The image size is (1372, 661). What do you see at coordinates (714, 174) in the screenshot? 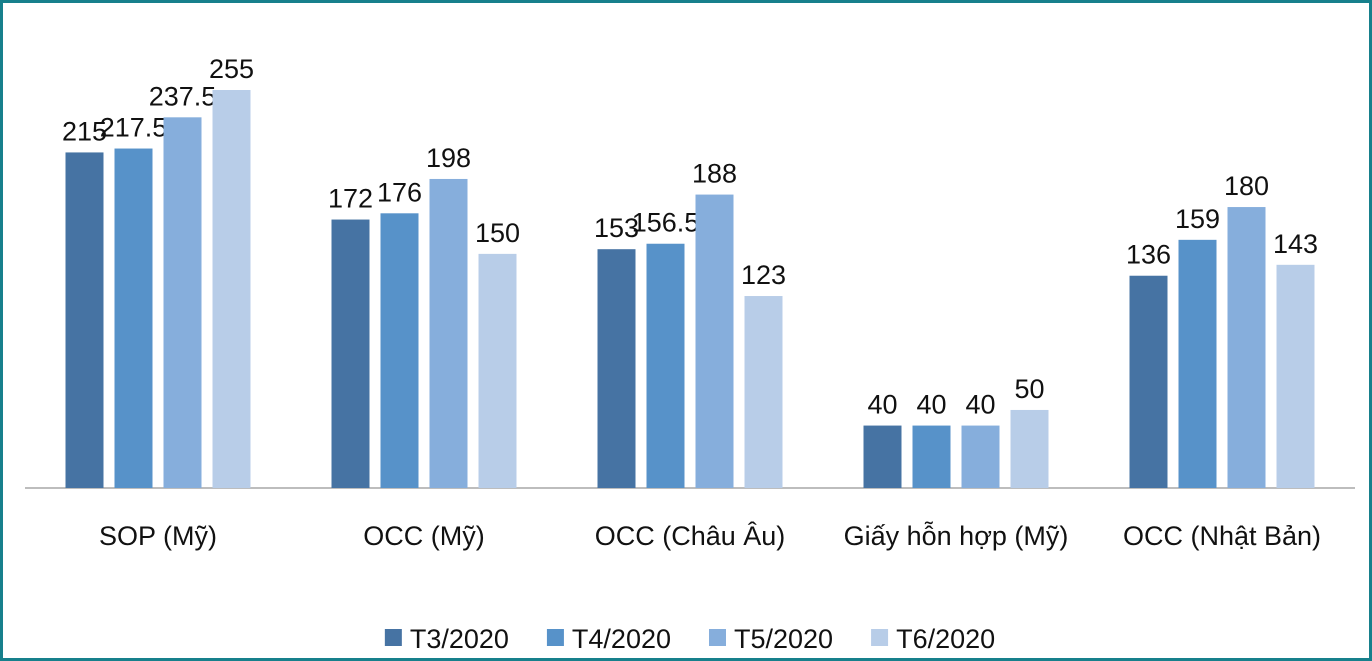
I see `data-label: 188` at bounding box center [714, 174].